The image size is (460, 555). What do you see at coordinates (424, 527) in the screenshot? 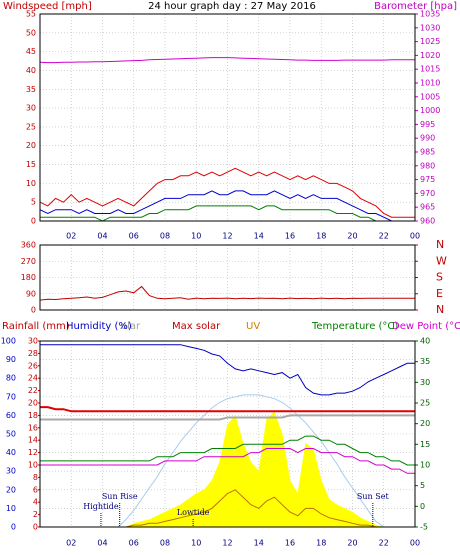
I see `y2-tick-label: -5` at bounding box center [424, 527].